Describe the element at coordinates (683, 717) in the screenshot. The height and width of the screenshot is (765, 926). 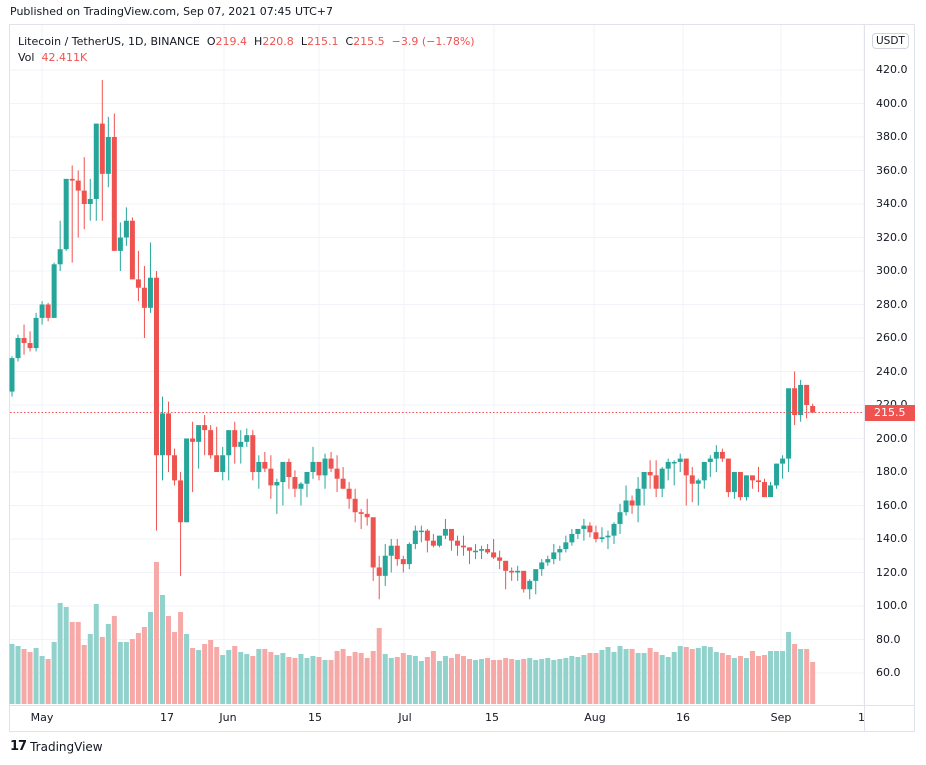
I see `time-tick-label: 16` at that location.